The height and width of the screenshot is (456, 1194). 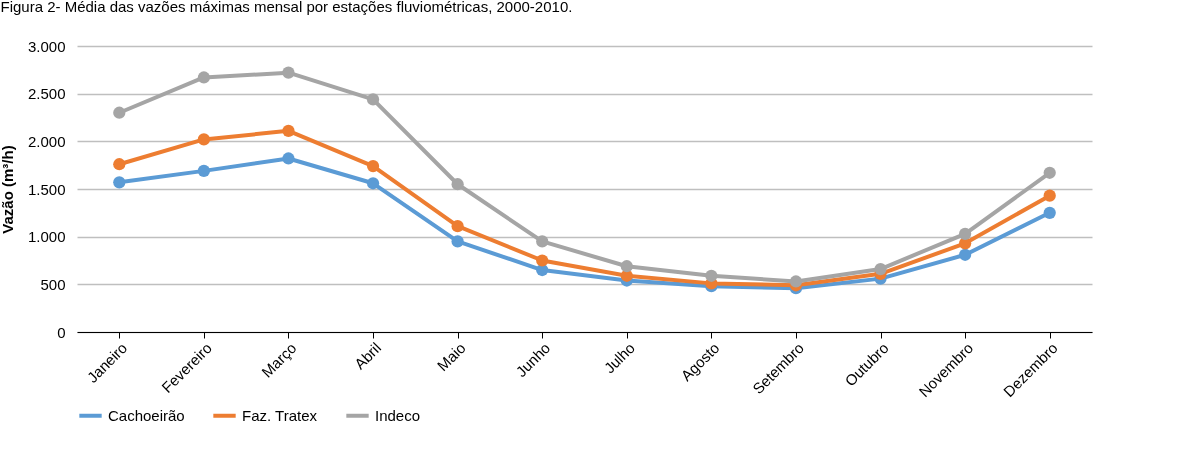 What do you see at coordinates (146, 415) in the screenshot?
I see `legend-label: Cachoeirão` at bounding box center [146, 415].